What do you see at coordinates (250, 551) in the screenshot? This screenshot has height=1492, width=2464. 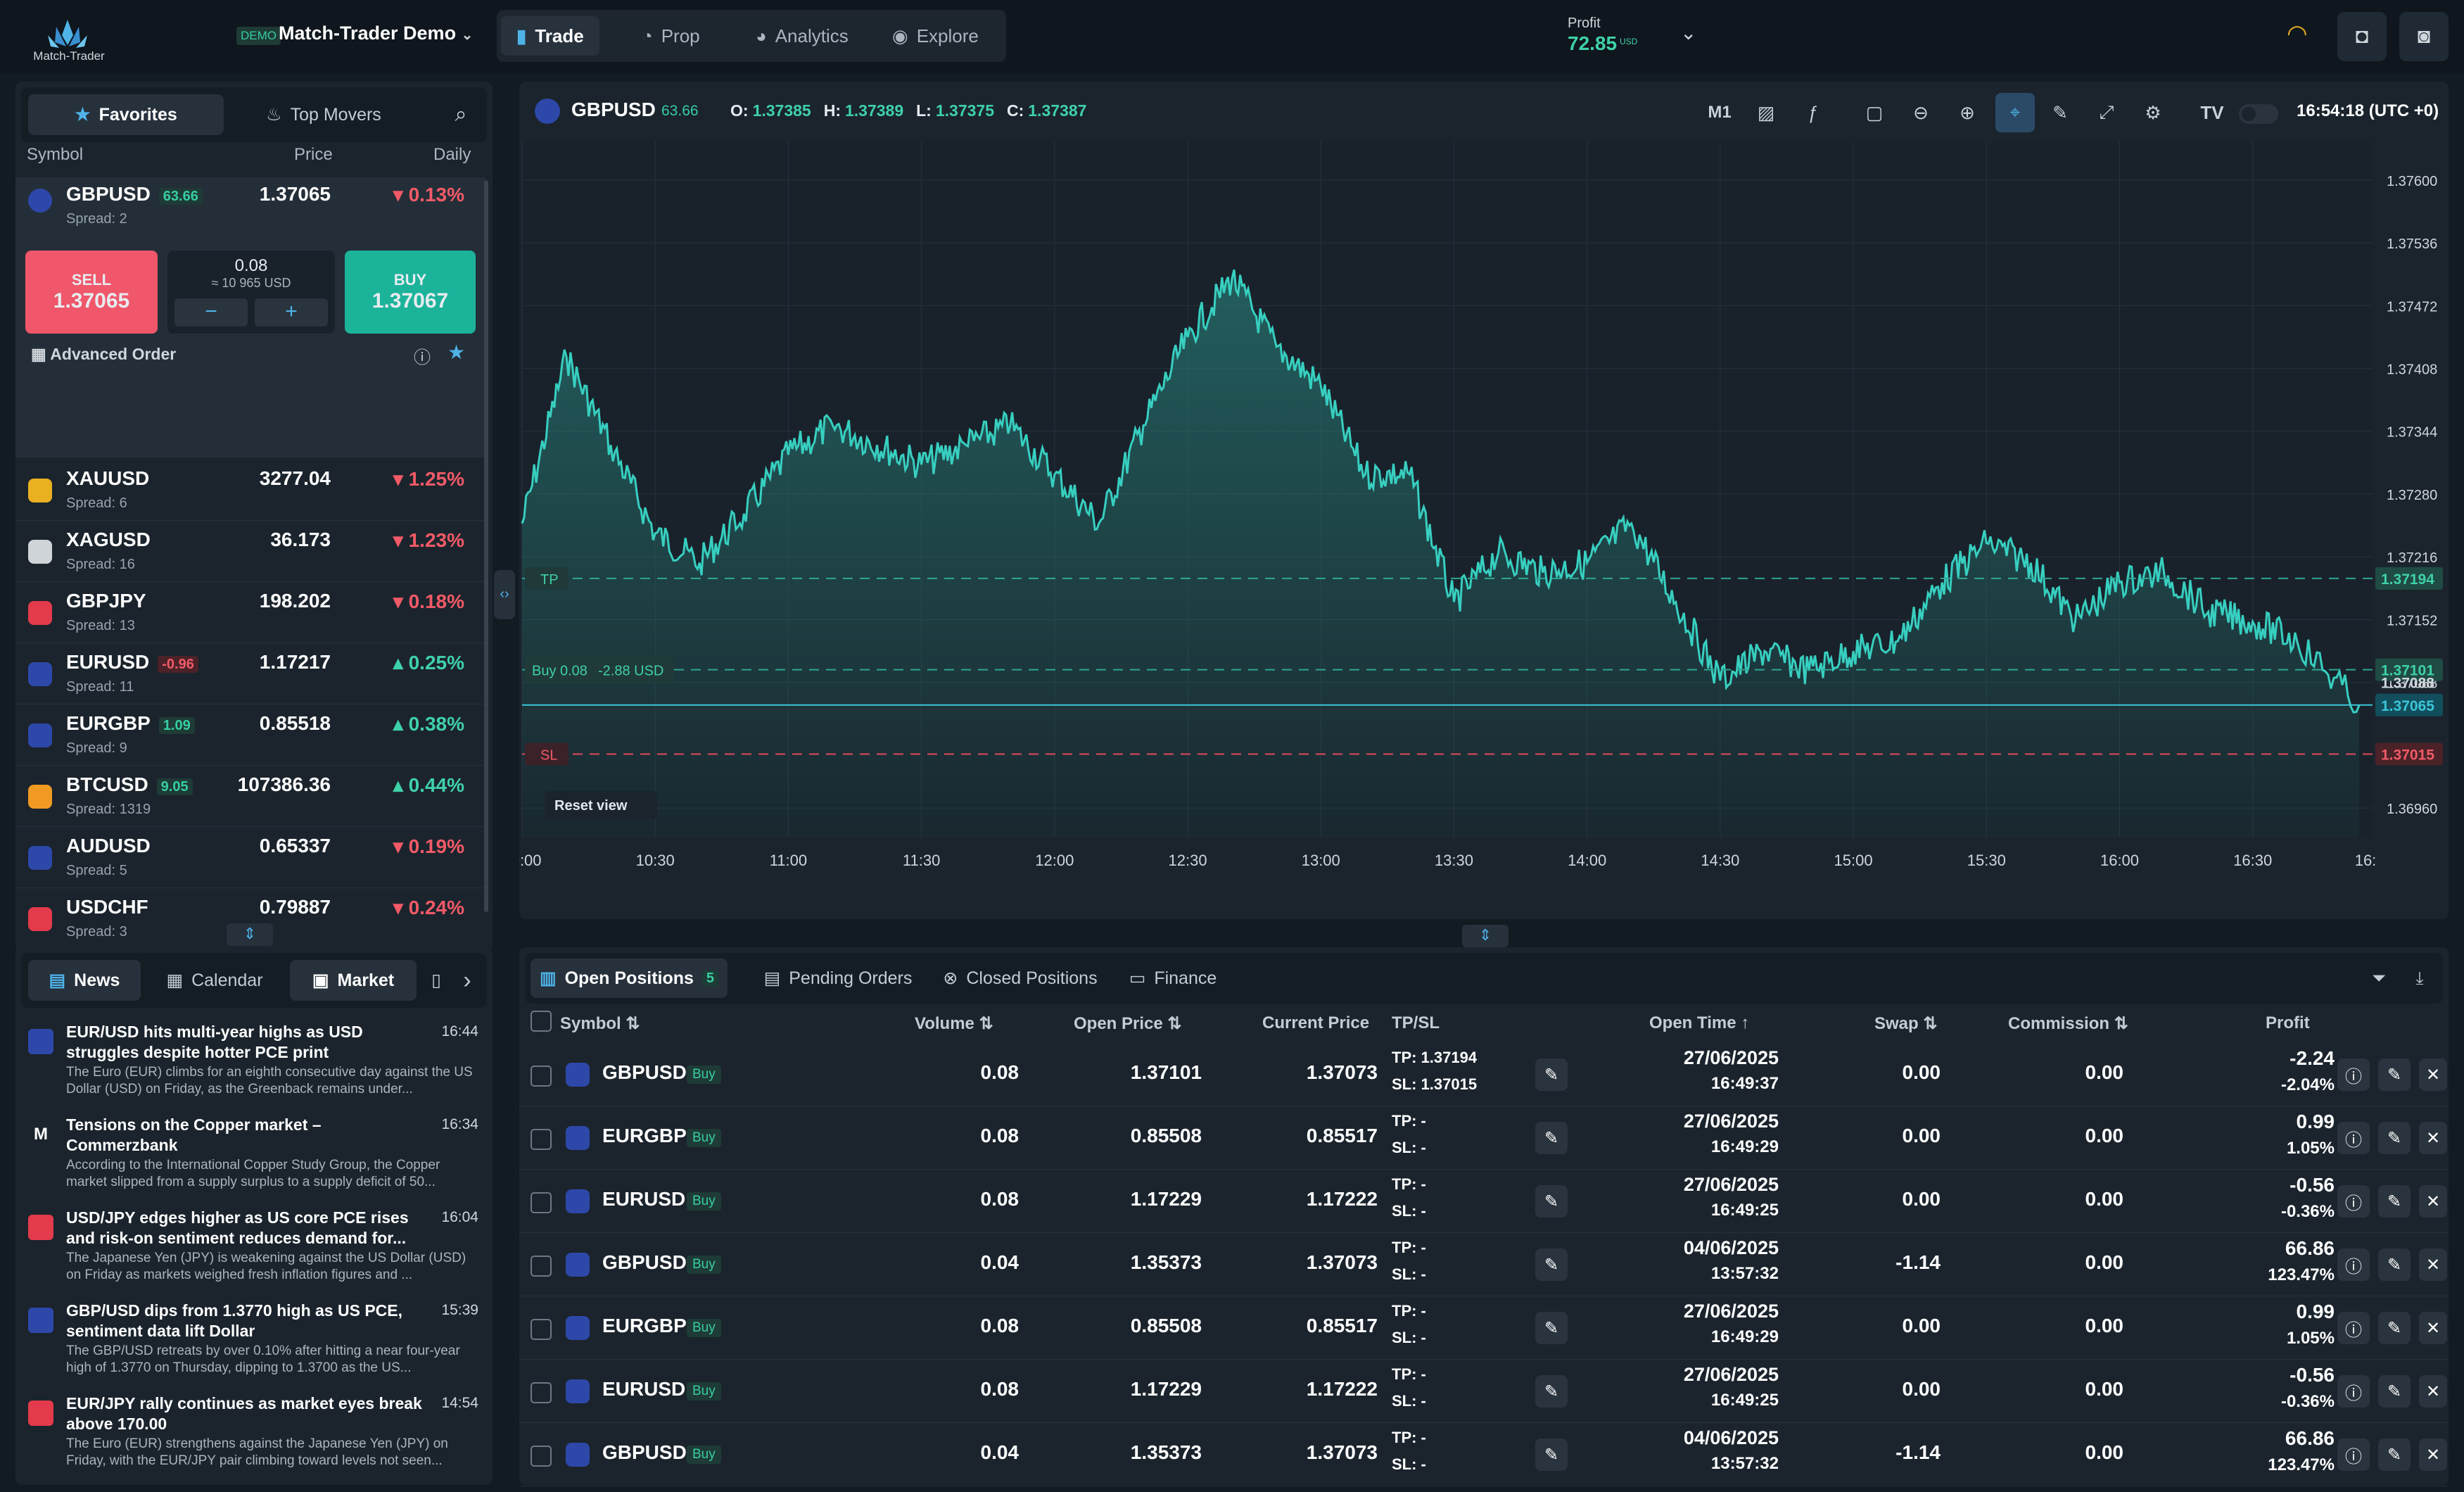 I see `watchlist-row: XAGUSD Spread: 16 36.173 ▾ 1.23%` at bounding box center [250, 551].